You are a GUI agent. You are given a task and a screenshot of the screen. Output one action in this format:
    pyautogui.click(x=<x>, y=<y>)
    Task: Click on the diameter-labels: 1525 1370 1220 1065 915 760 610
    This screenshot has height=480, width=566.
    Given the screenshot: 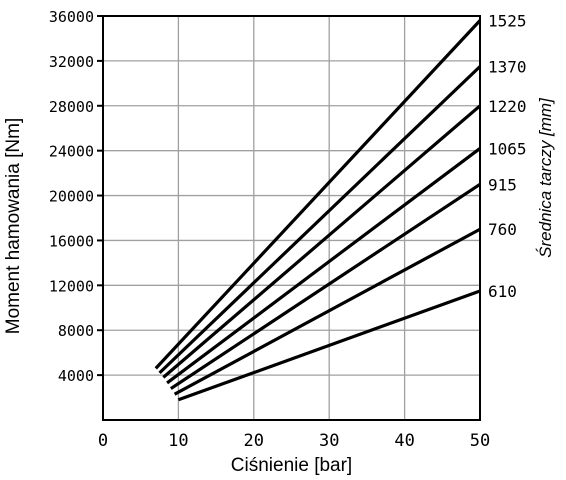 What is the action you would take?
    pyautogui.click(x=507, y=155)
    